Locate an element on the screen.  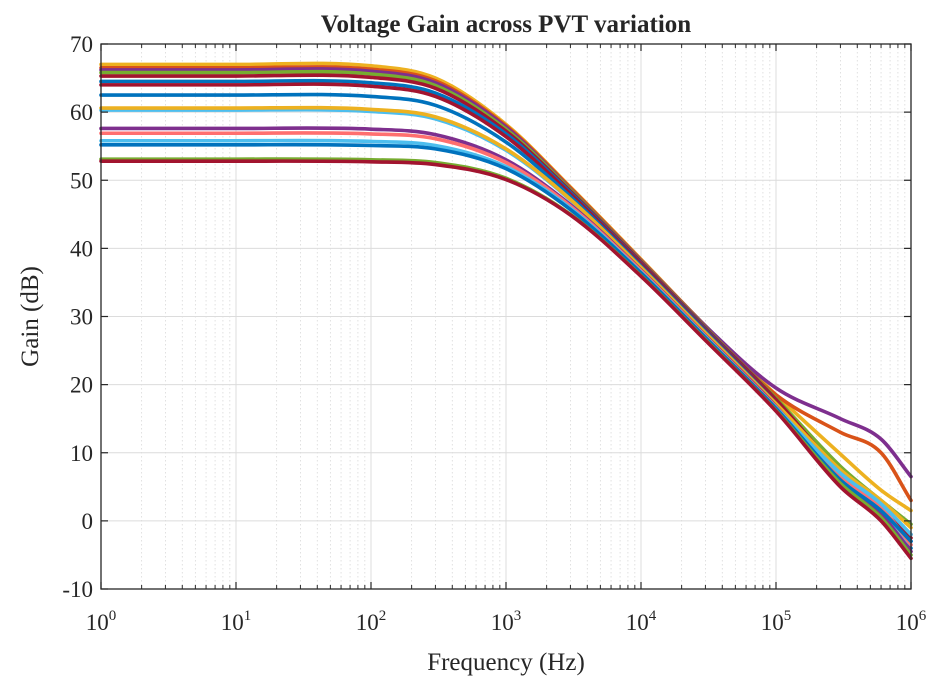
x-tick-label: 10¹ is located at coordinates (236, 621).